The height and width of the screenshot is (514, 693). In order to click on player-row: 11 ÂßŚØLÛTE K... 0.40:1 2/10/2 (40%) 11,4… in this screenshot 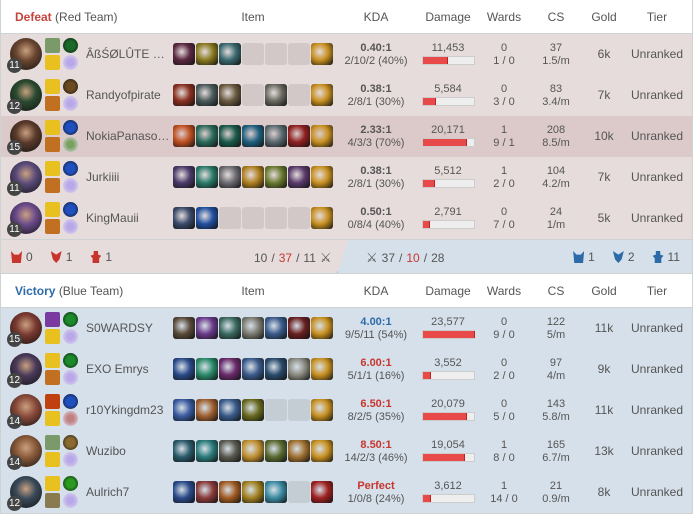, I will do `click(346, 54)`.